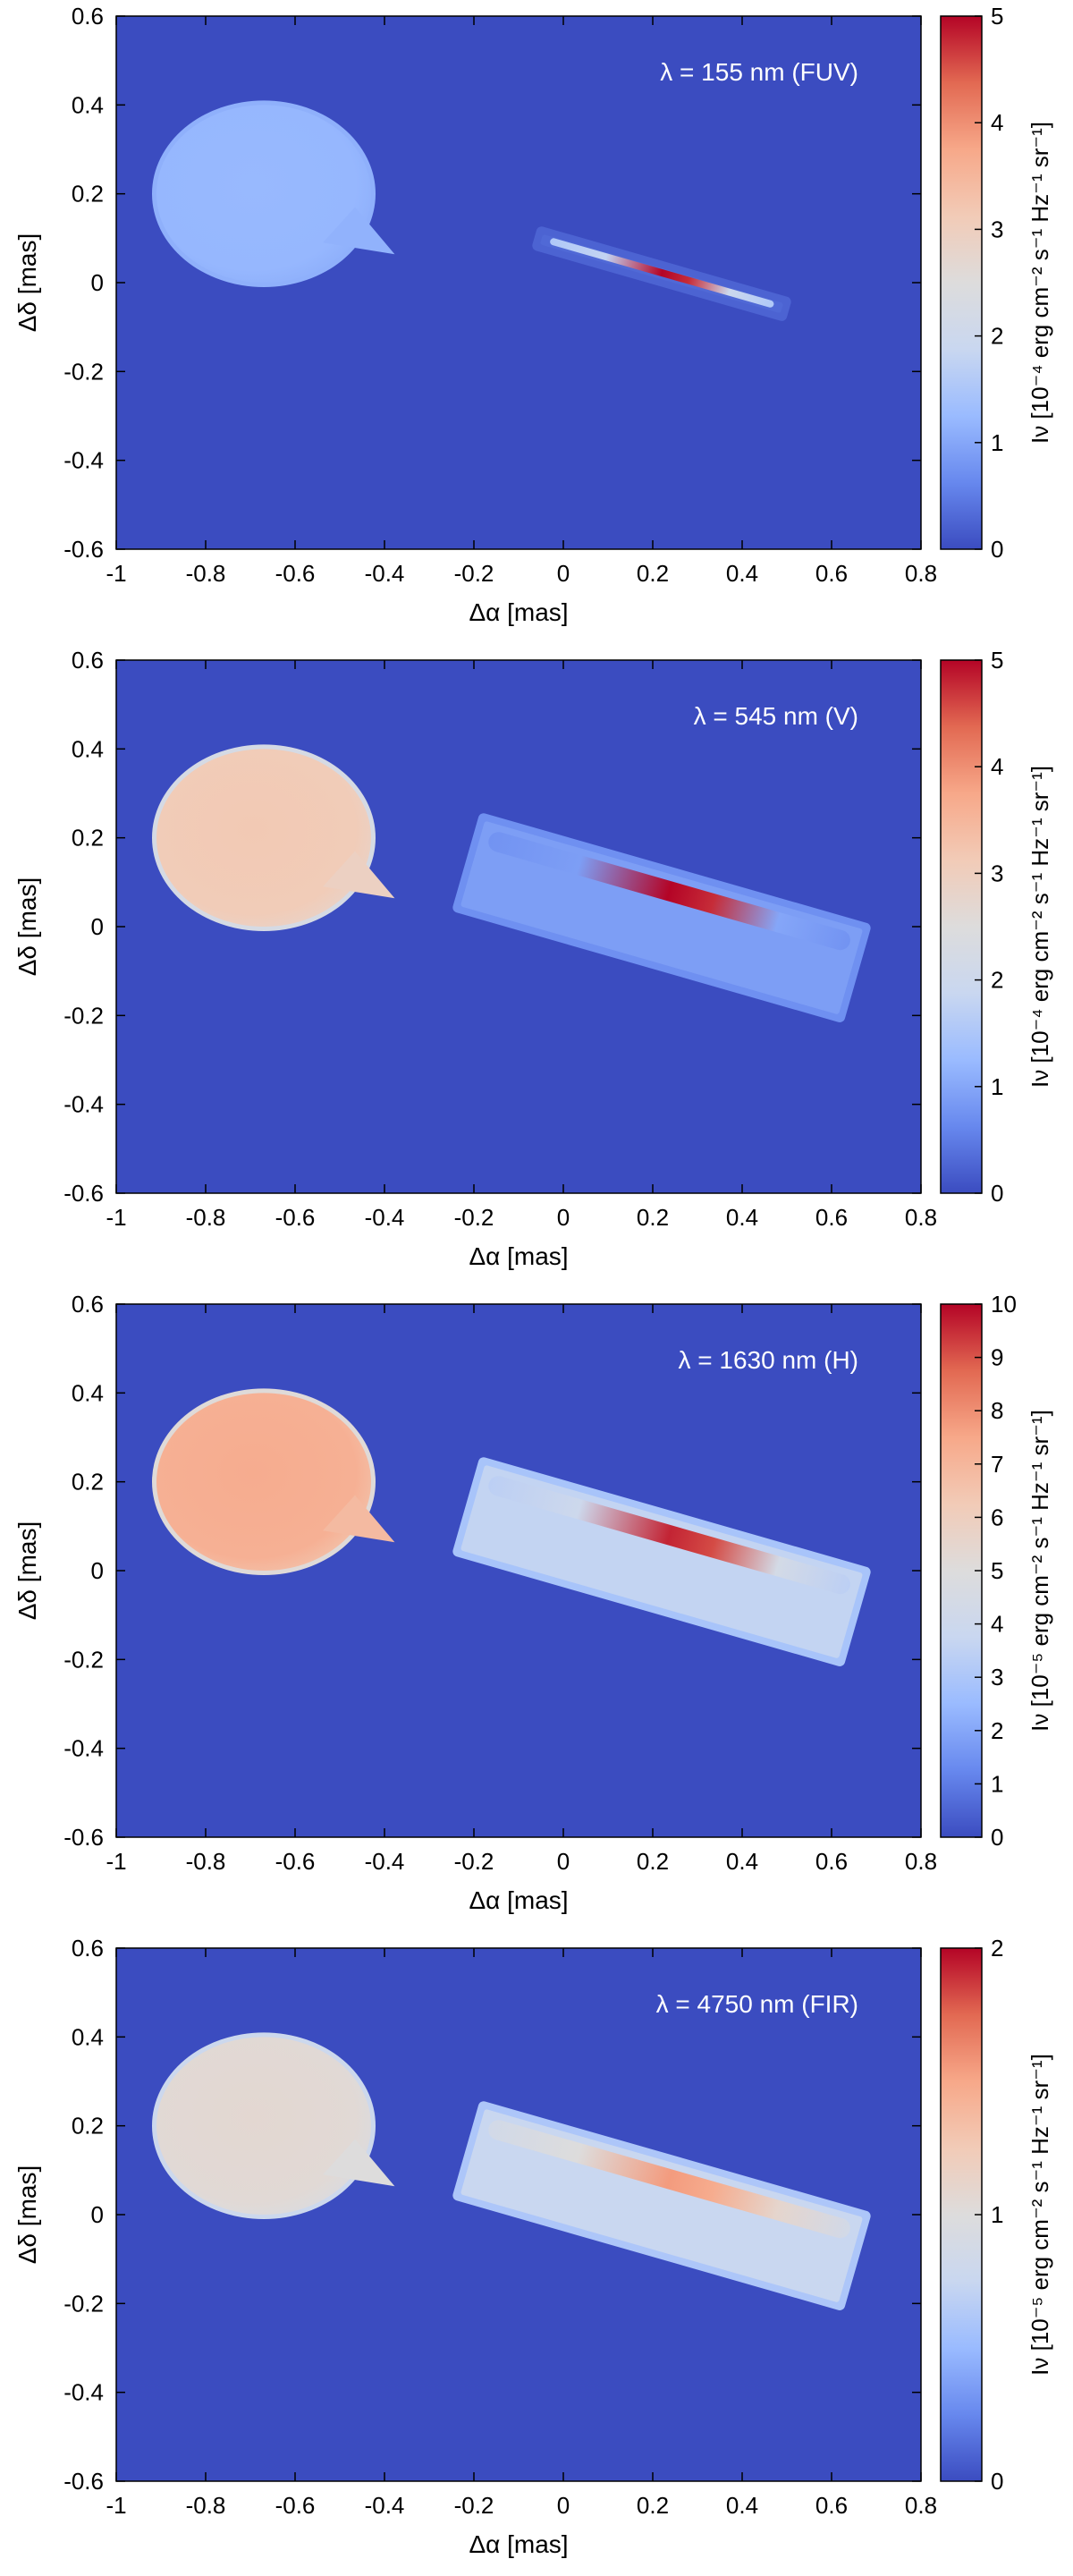 The width and height of the screenshot is (1073, 2576). I want to click on panel-title: λ = 4750 nm (FIR), so click(757, 2004).